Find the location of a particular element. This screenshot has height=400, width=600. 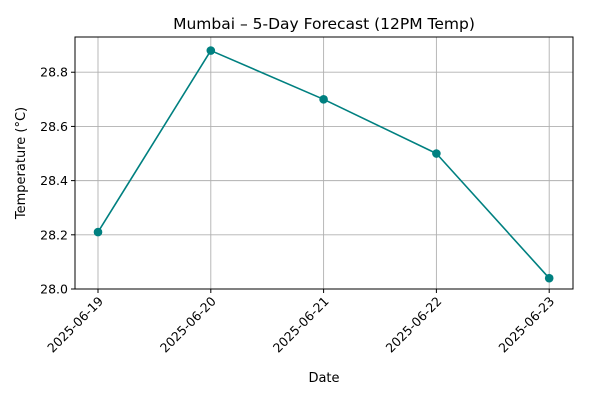

chart-title: Mumbai – 5-Day Forecast (12PM Temp) is located at coordinates (324, 24).